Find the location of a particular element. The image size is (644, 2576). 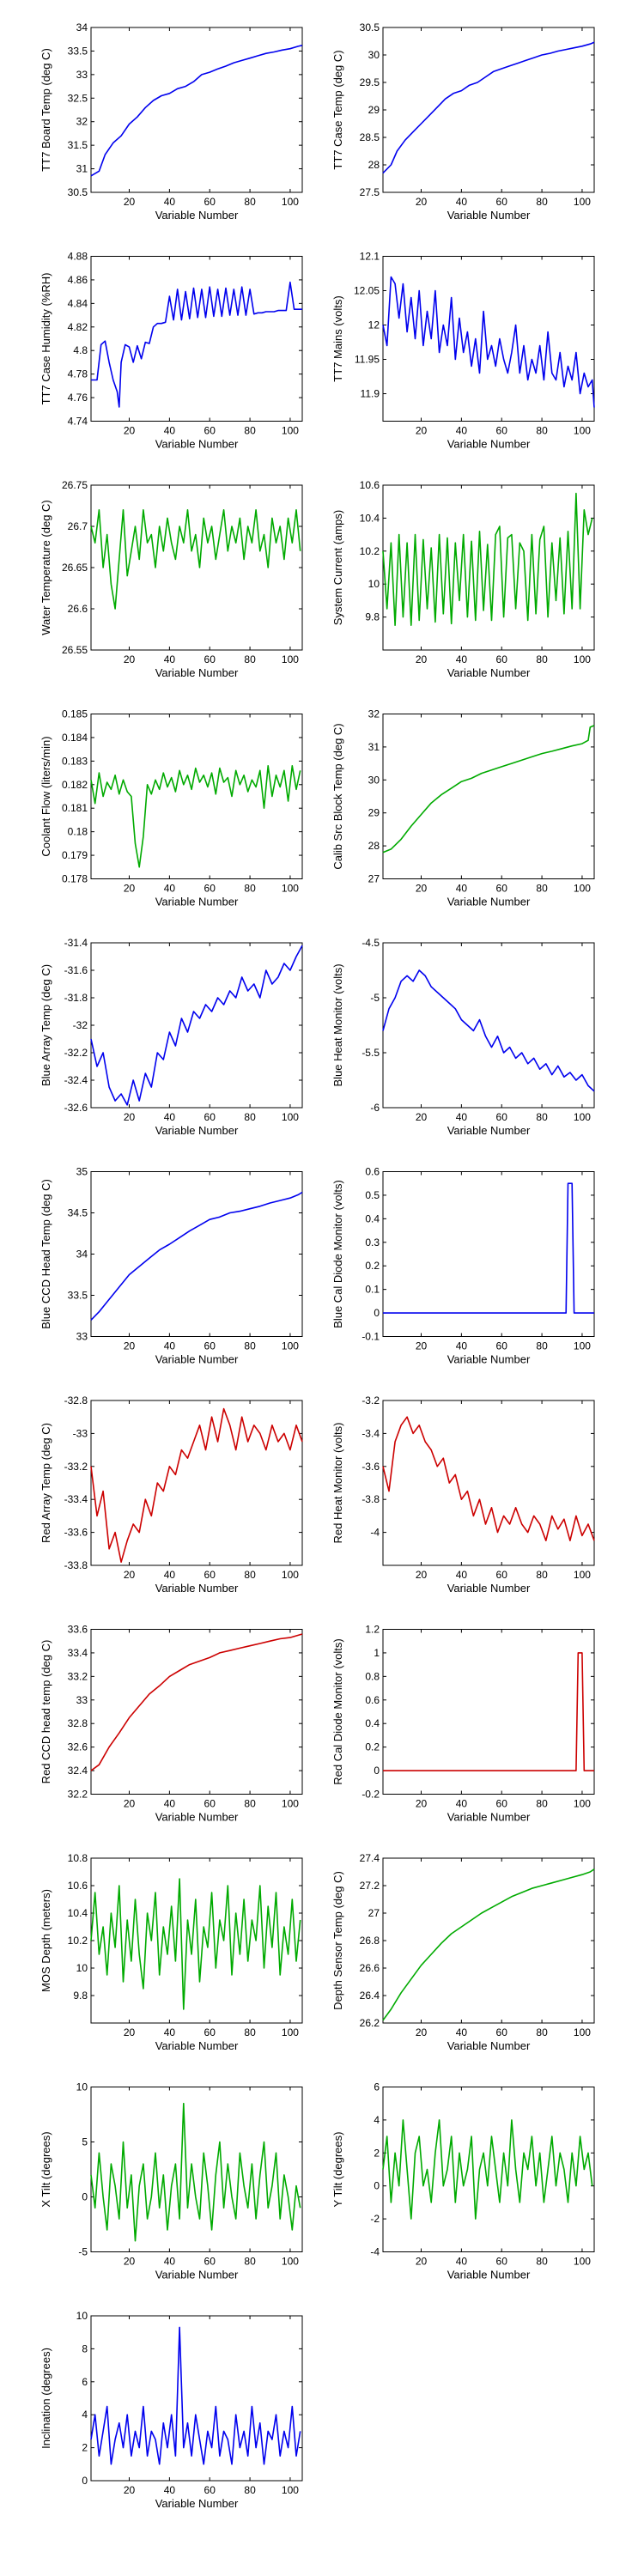

y-tick-label: -2 is located at coordinates (375, 2219).